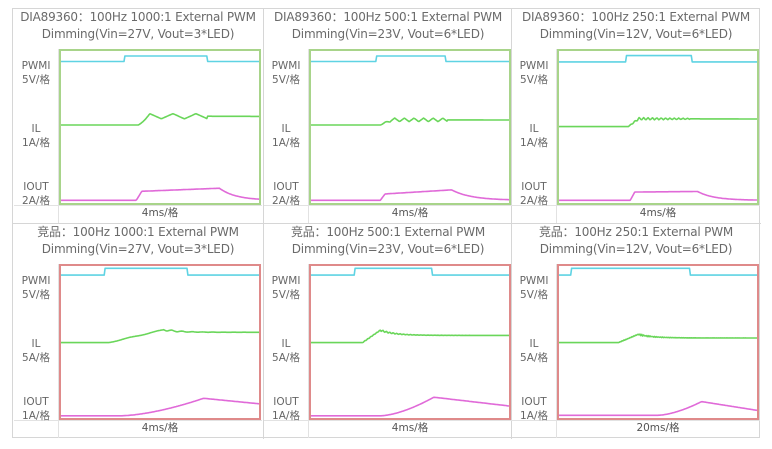 Image resolution: width=772 pixels, height=449 pixels. I want to click on panel-title: 竞品：100Hz 250:1 External PWM, so click(636, 232).